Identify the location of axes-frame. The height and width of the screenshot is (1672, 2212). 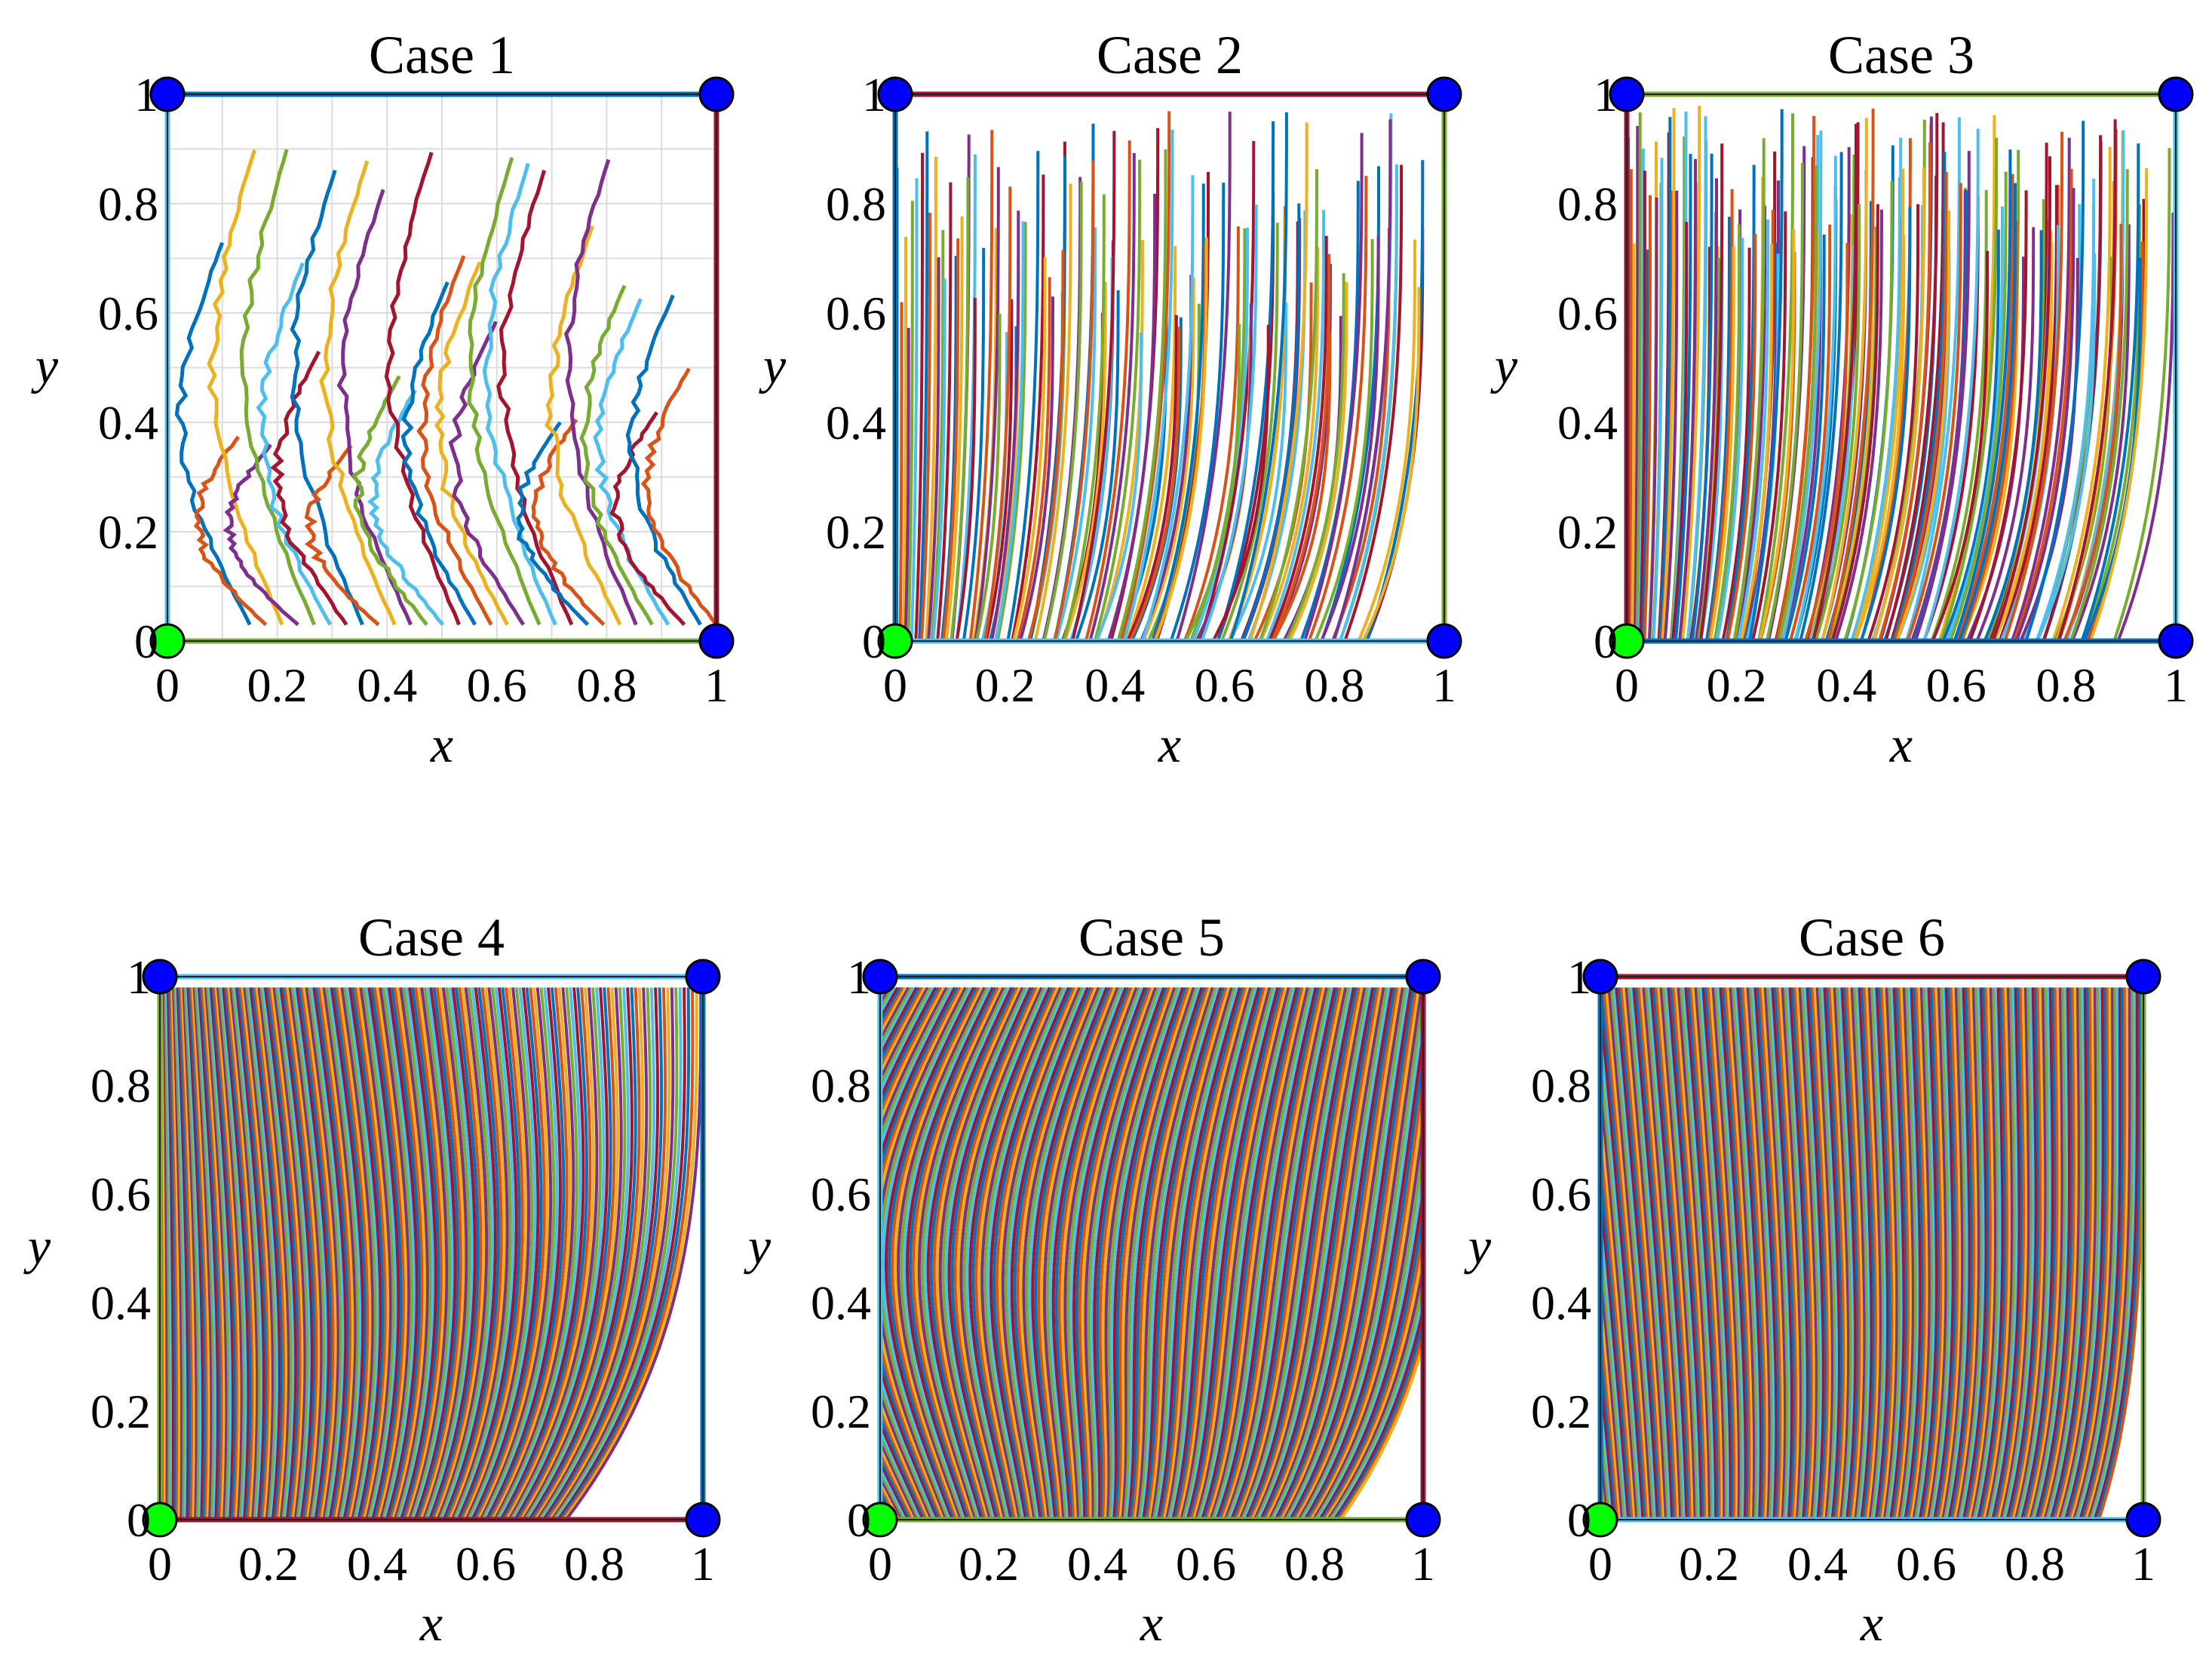
(1169, 368).